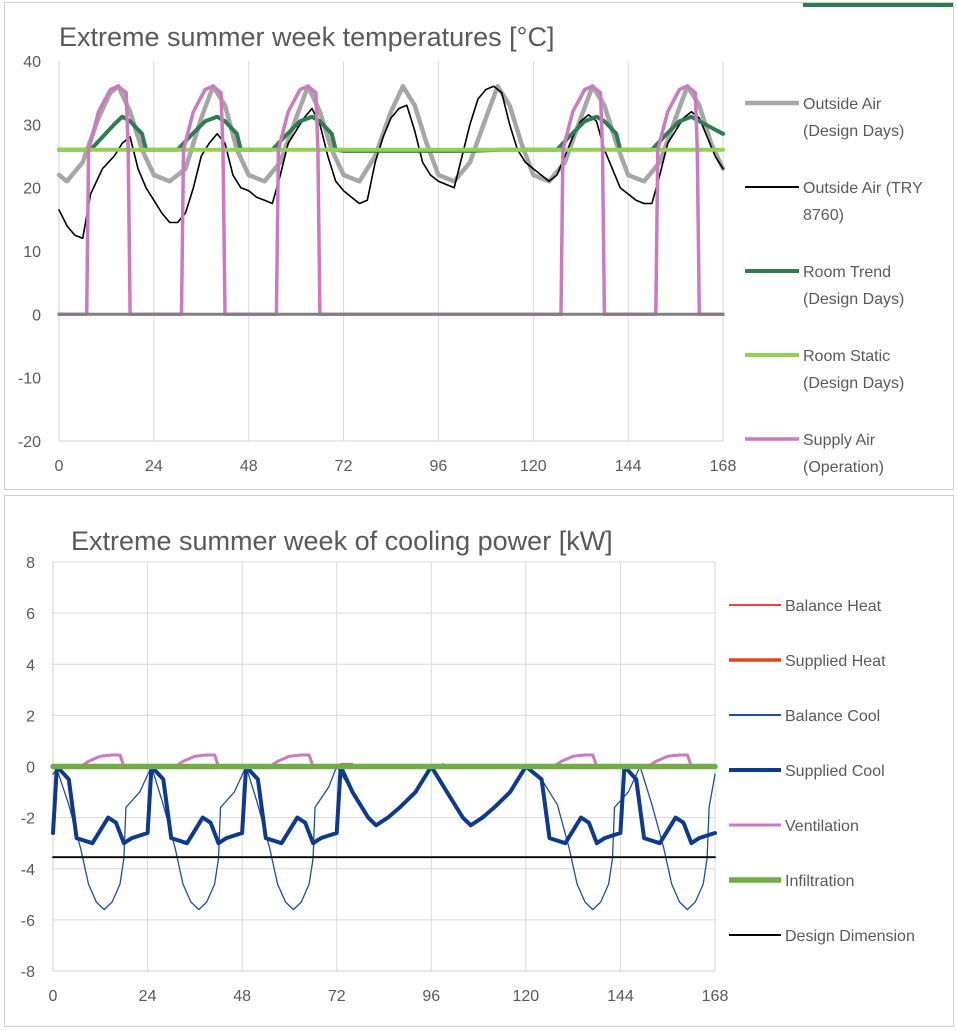 The height and width of the screenshot is (1031, 957). Describe the element at coordinates (32, 189) in the screenshot. I see `y-tick-label: 20` at that location.